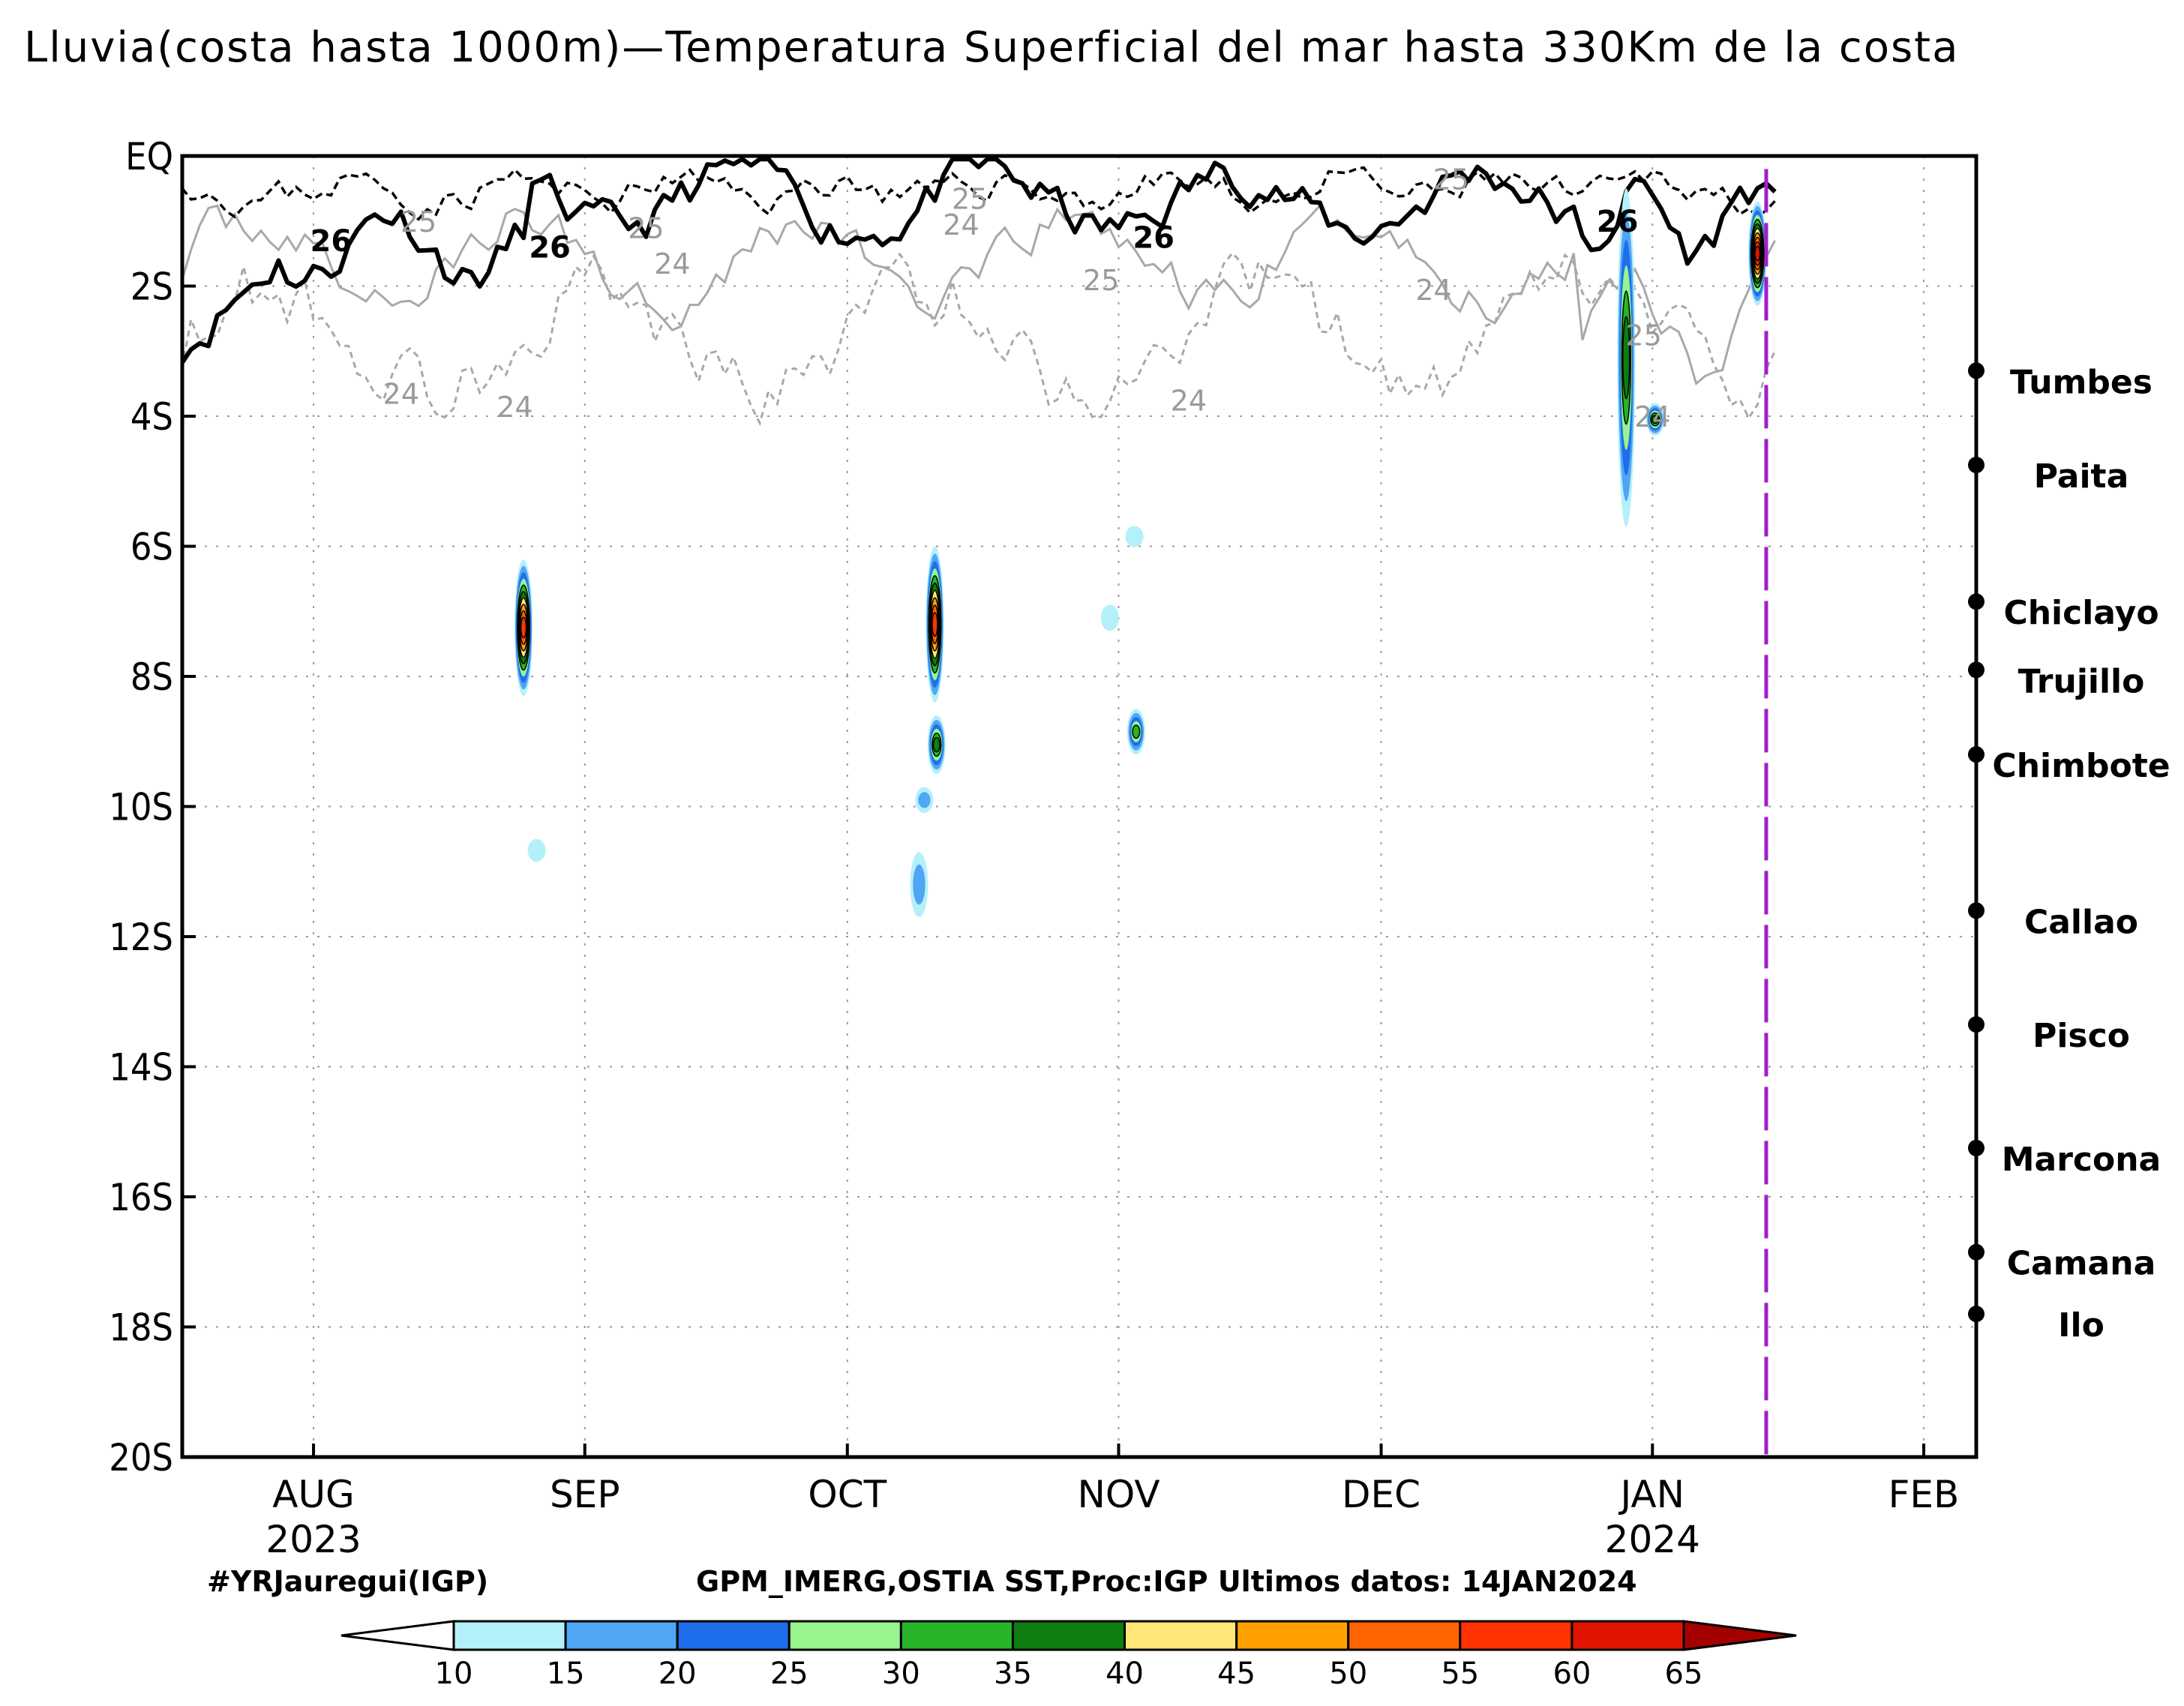 The image size is (2184, 1706). I want to click on y-tick-label: 14S, so click(141, 1068).